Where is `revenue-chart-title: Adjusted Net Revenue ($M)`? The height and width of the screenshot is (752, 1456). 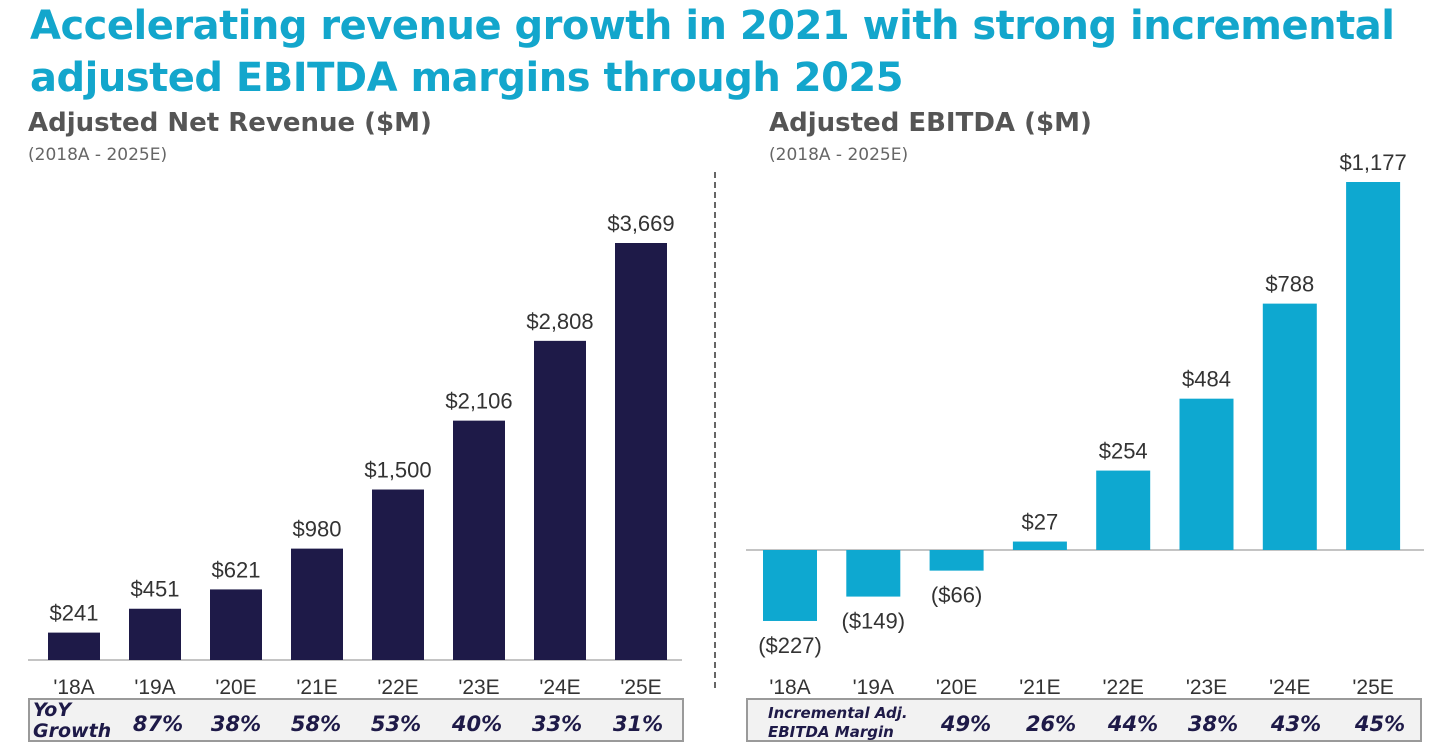 revenue-chart-title: Adjusted Net Revenue ($M) is located at coordinates (230, 123).